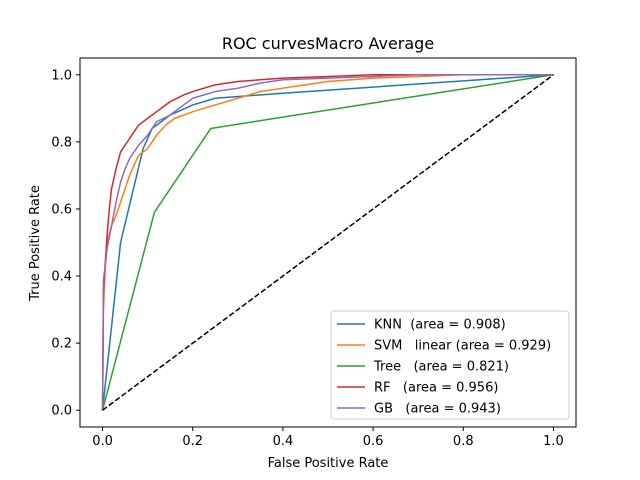  Describe the element at coordinates (61, 75) in the screenshot. I see `y-tick-label: 1.0` at that location.